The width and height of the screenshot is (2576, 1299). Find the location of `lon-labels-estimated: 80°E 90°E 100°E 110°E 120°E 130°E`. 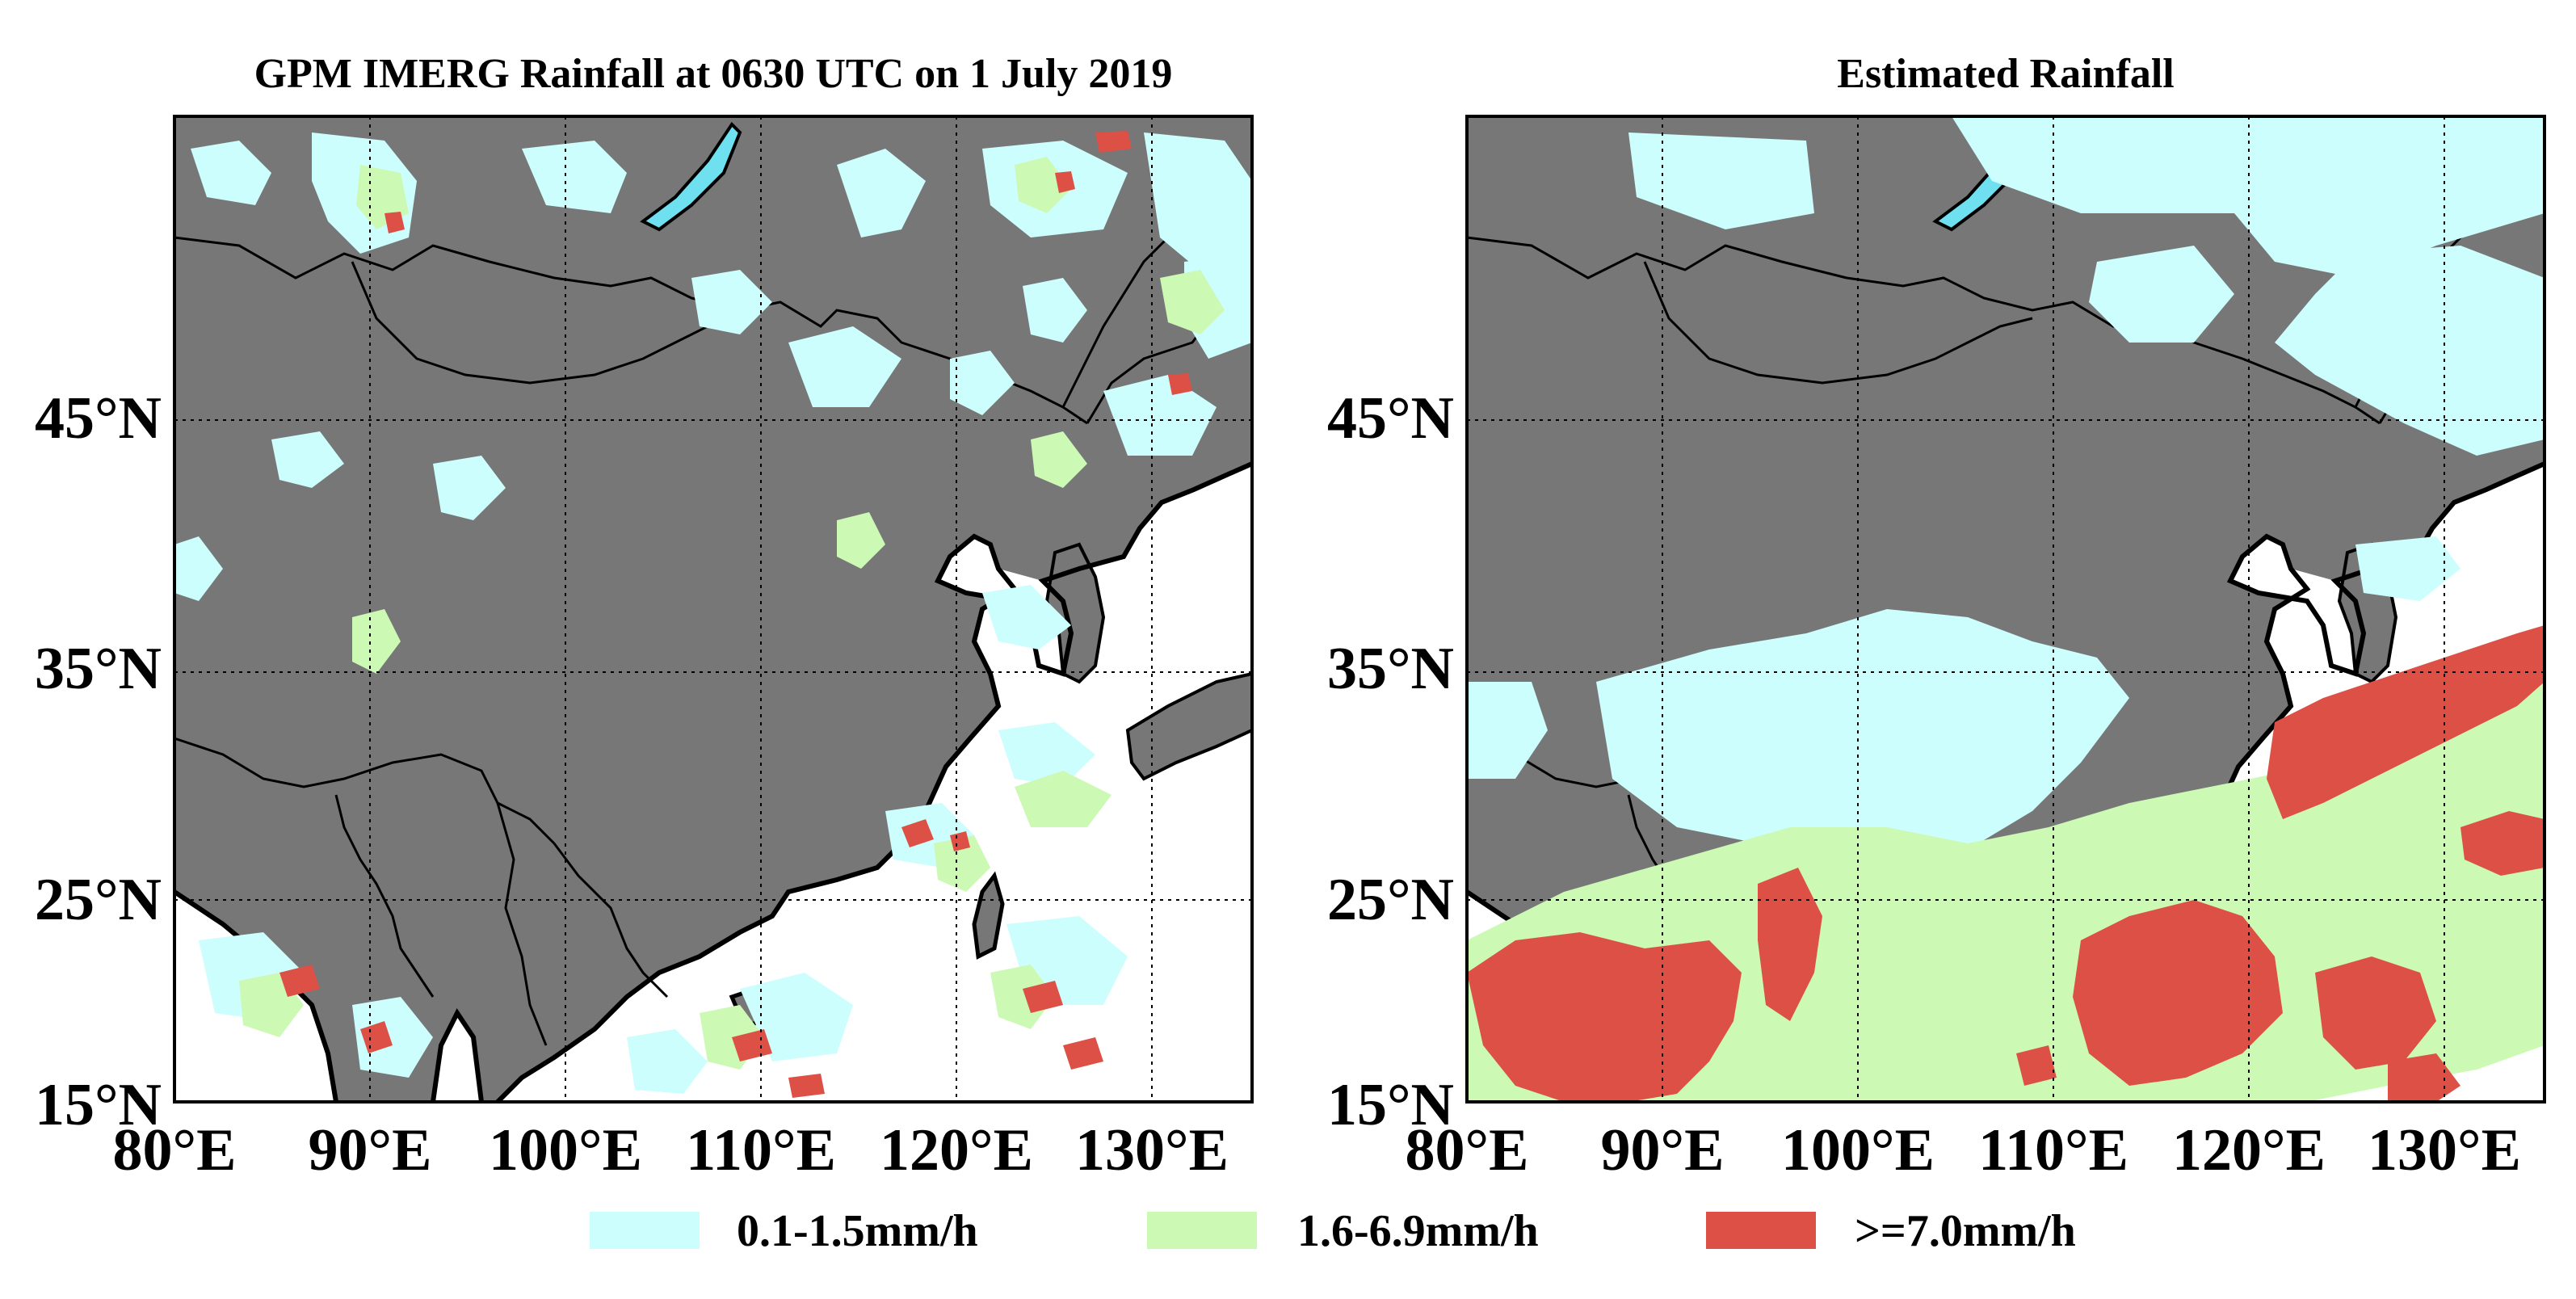

lon-labels-estimated: 80°E 90°E 100°E 110°E 120°E 130°E is located at coordinates (1963, 1150).